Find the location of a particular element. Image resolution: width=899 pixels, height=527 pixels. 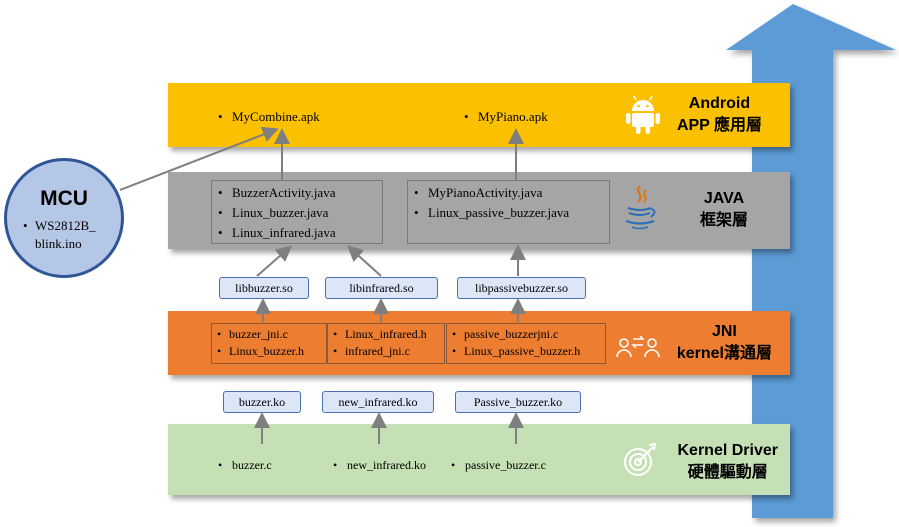

jni-layer-title: JNI kernel溝通層 is located at coordinates (724, 342).